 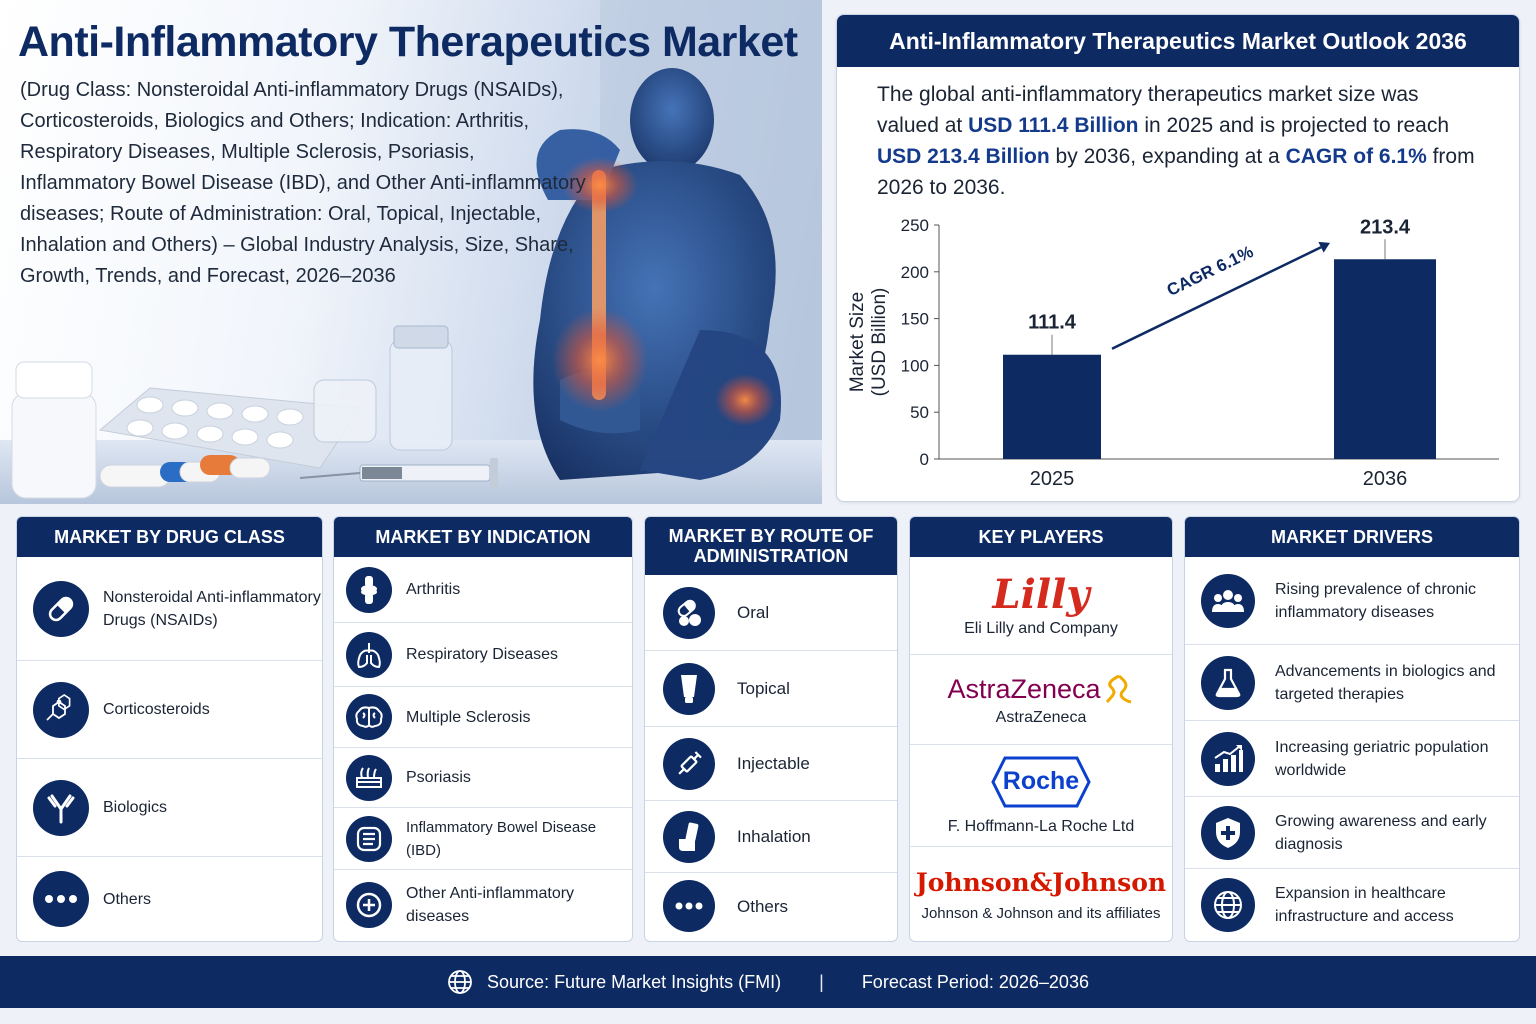 What do you see at coordinates (771, 546) in the screenshot?
I see `route-title: MARKET BY ROUTE OF ADMINISTRATION` at bounding box center [771, 546].